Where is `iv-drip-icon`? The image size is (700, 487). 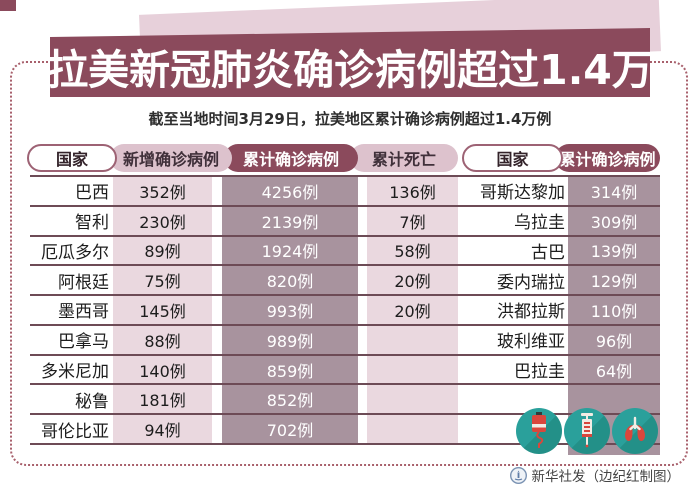 iv-drip-icon is located at coordinates (539, 431).